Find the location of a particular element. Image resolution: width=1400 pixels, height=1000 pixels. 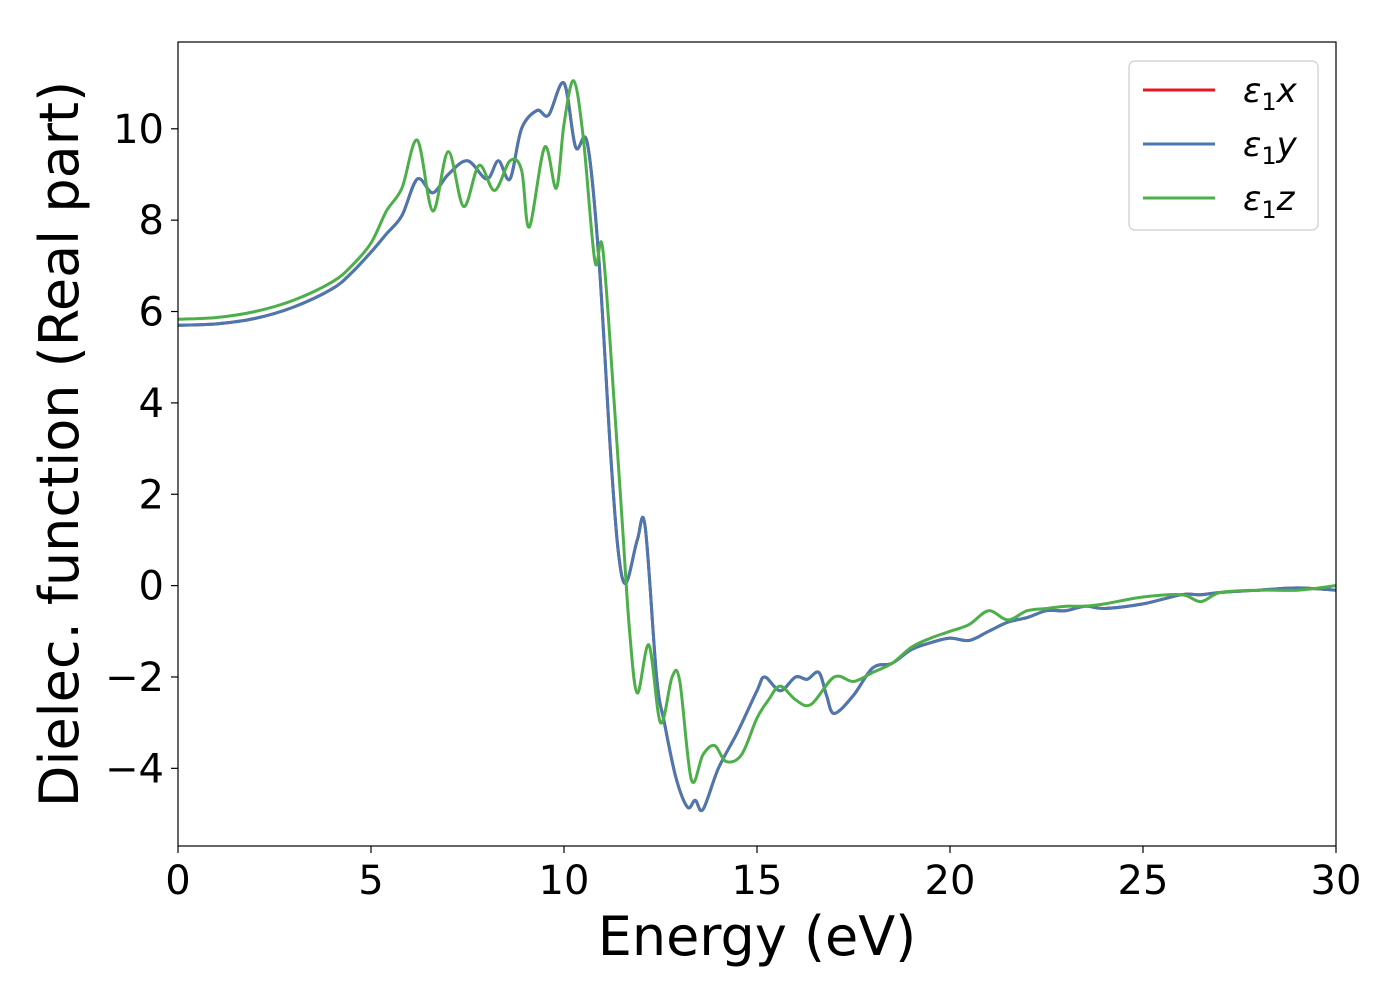

y-axis-title: Dielec. function (Real part) is located at coordinates (59, 444).